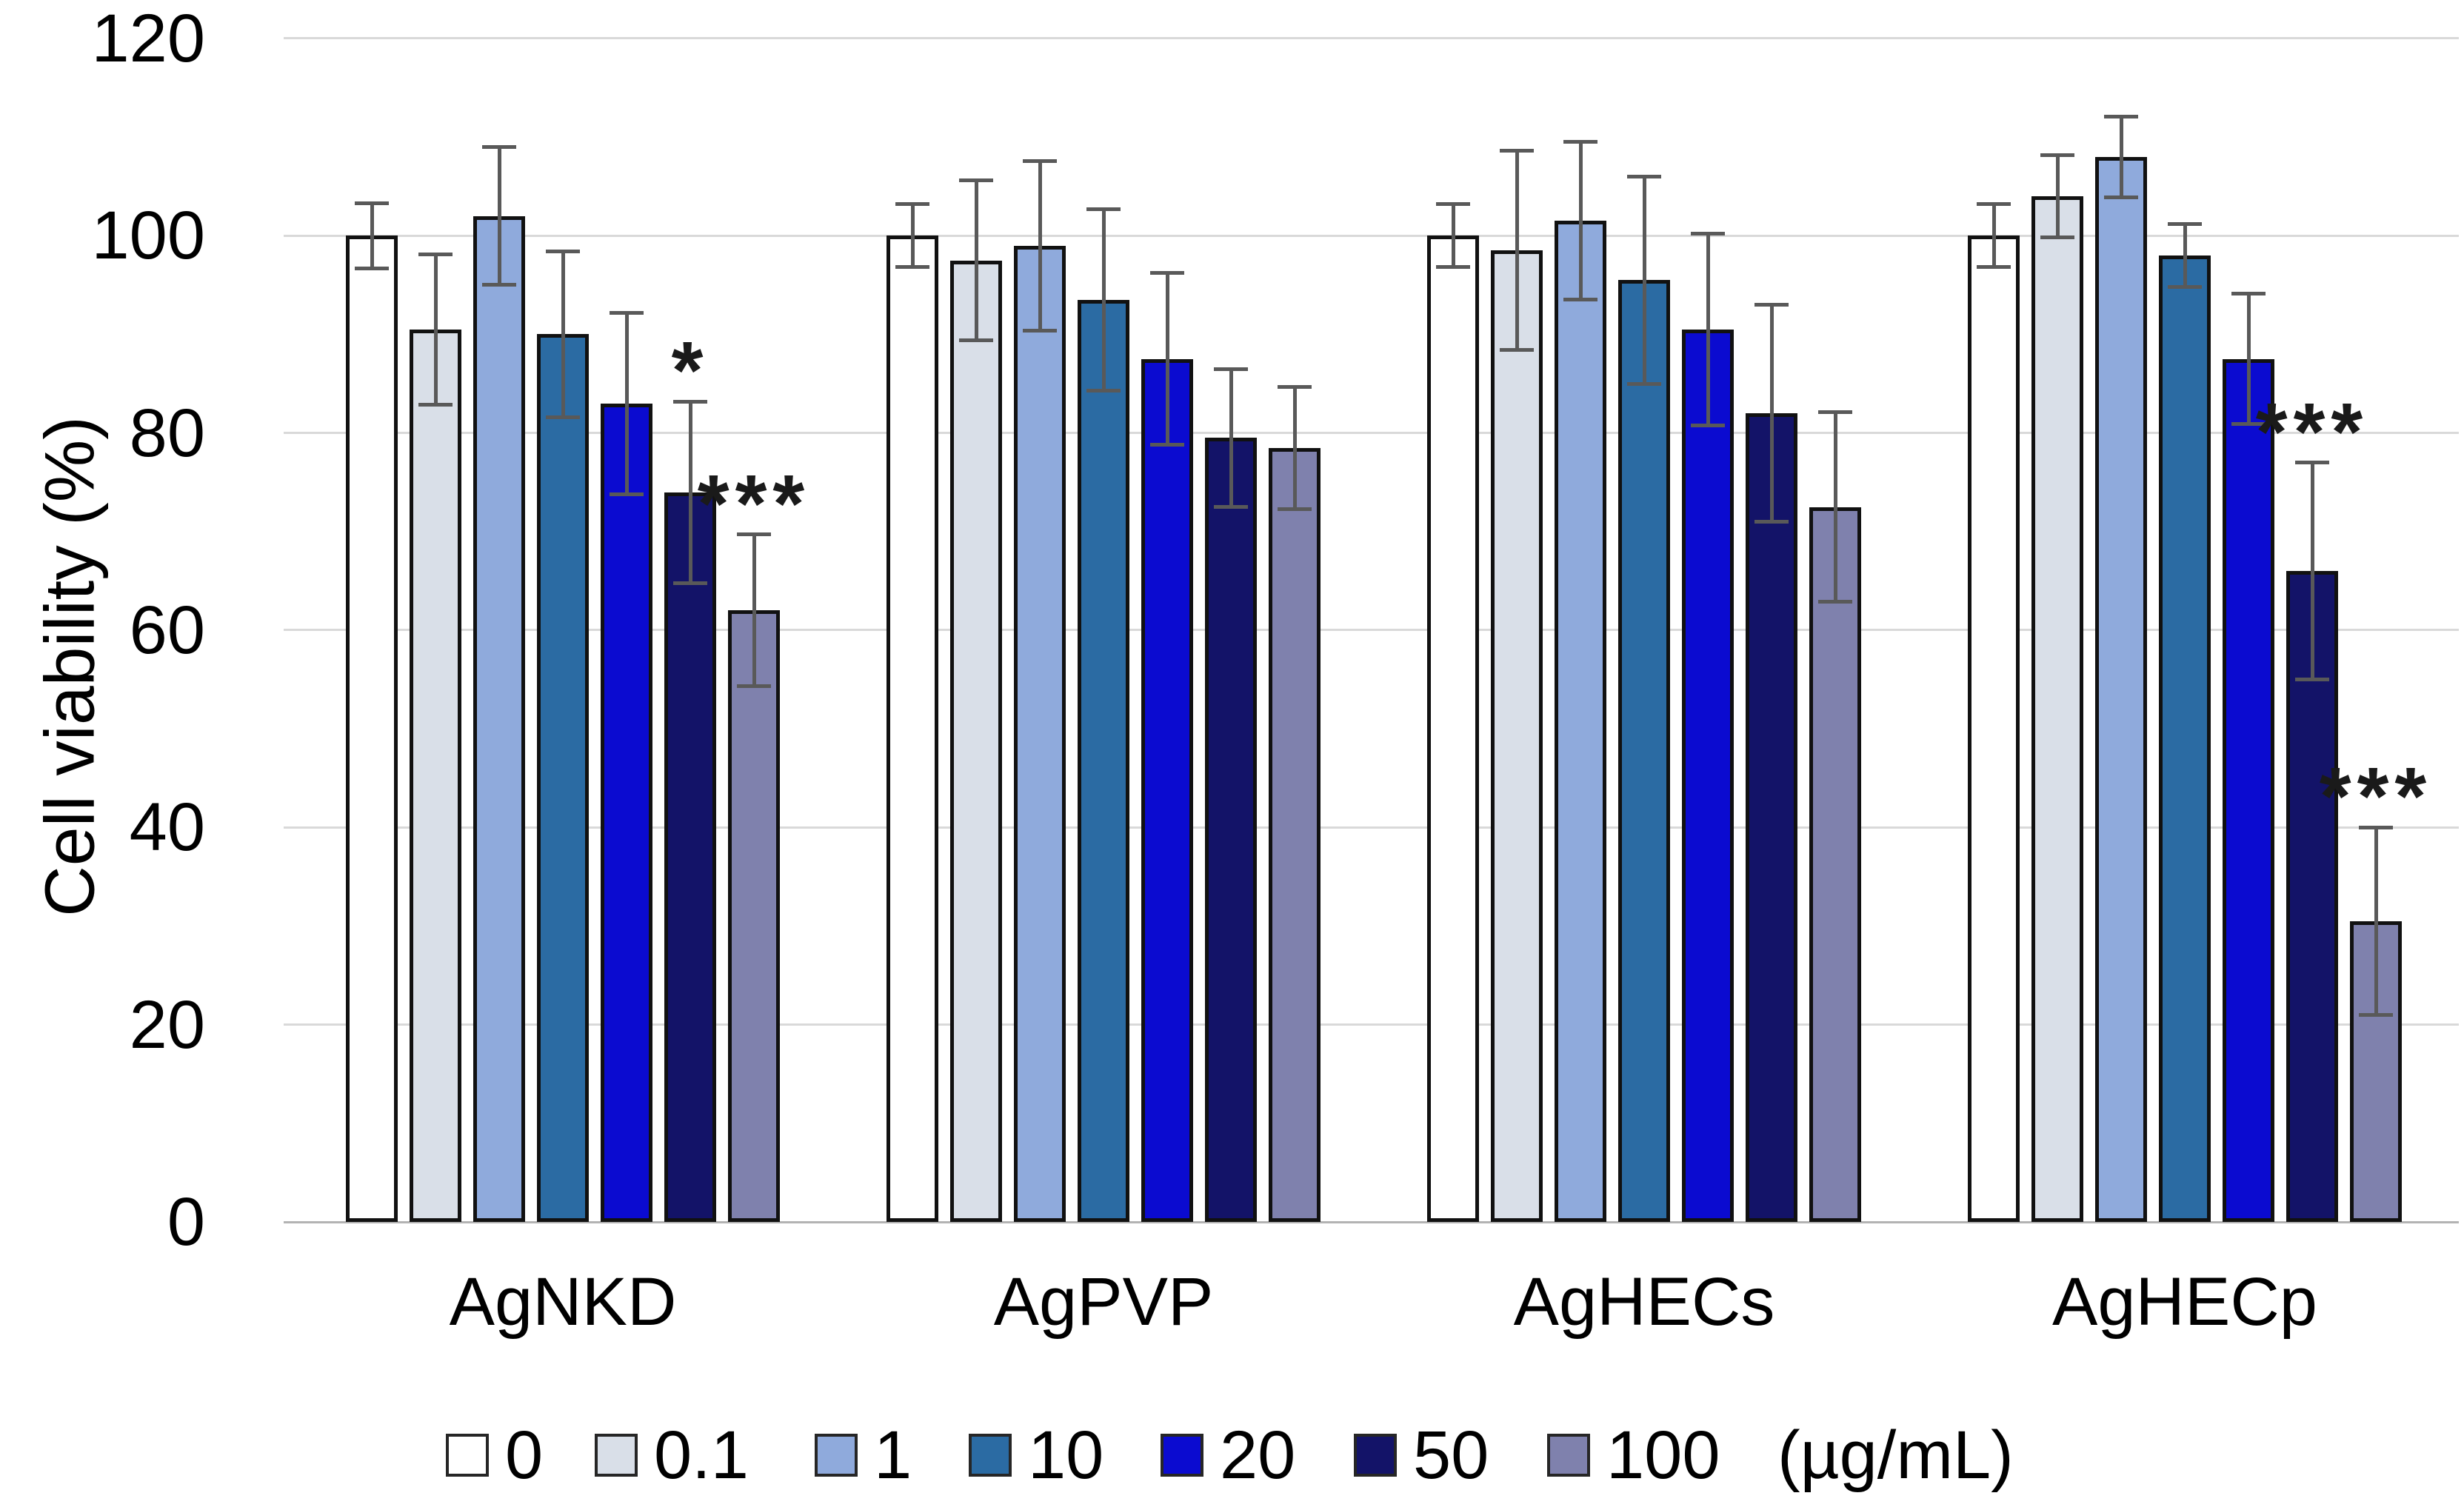  I want to click on bar-AgHECs-0.1, so click(1517, 736).